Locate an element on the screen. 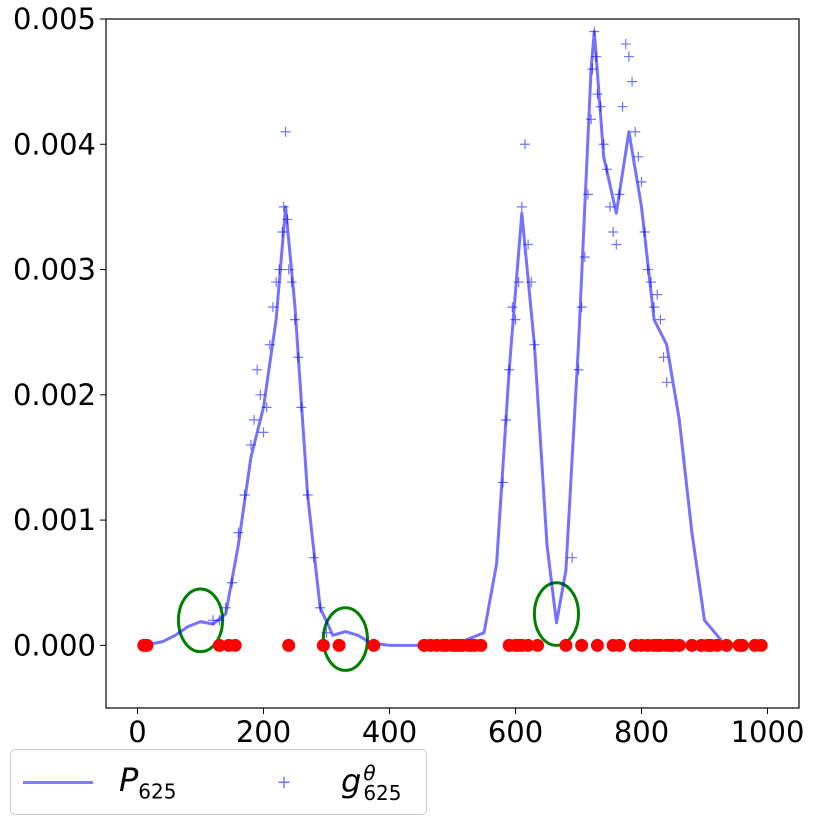 This screenshot has width=815, height=821. legend: P625 + g θ 625 is located at coordinates (218, 782).